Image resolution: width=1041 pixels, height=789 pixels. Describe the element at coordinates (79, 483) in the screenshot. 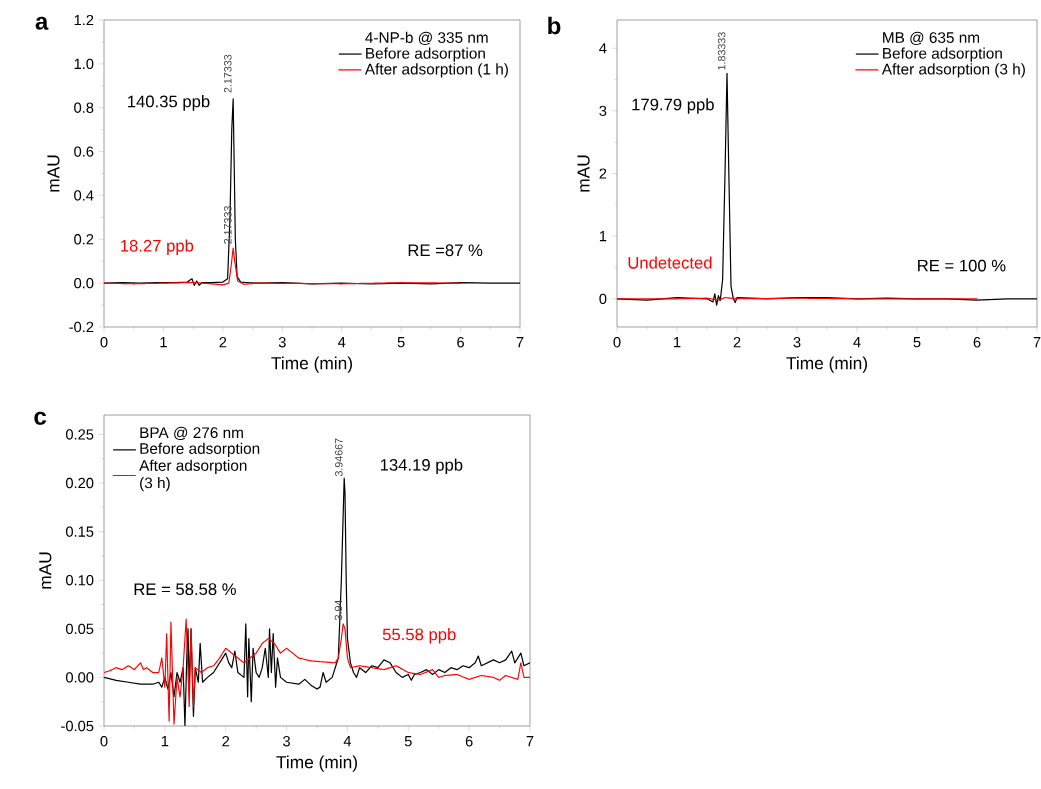

I see `y-tick-label: 0.20` at that location.